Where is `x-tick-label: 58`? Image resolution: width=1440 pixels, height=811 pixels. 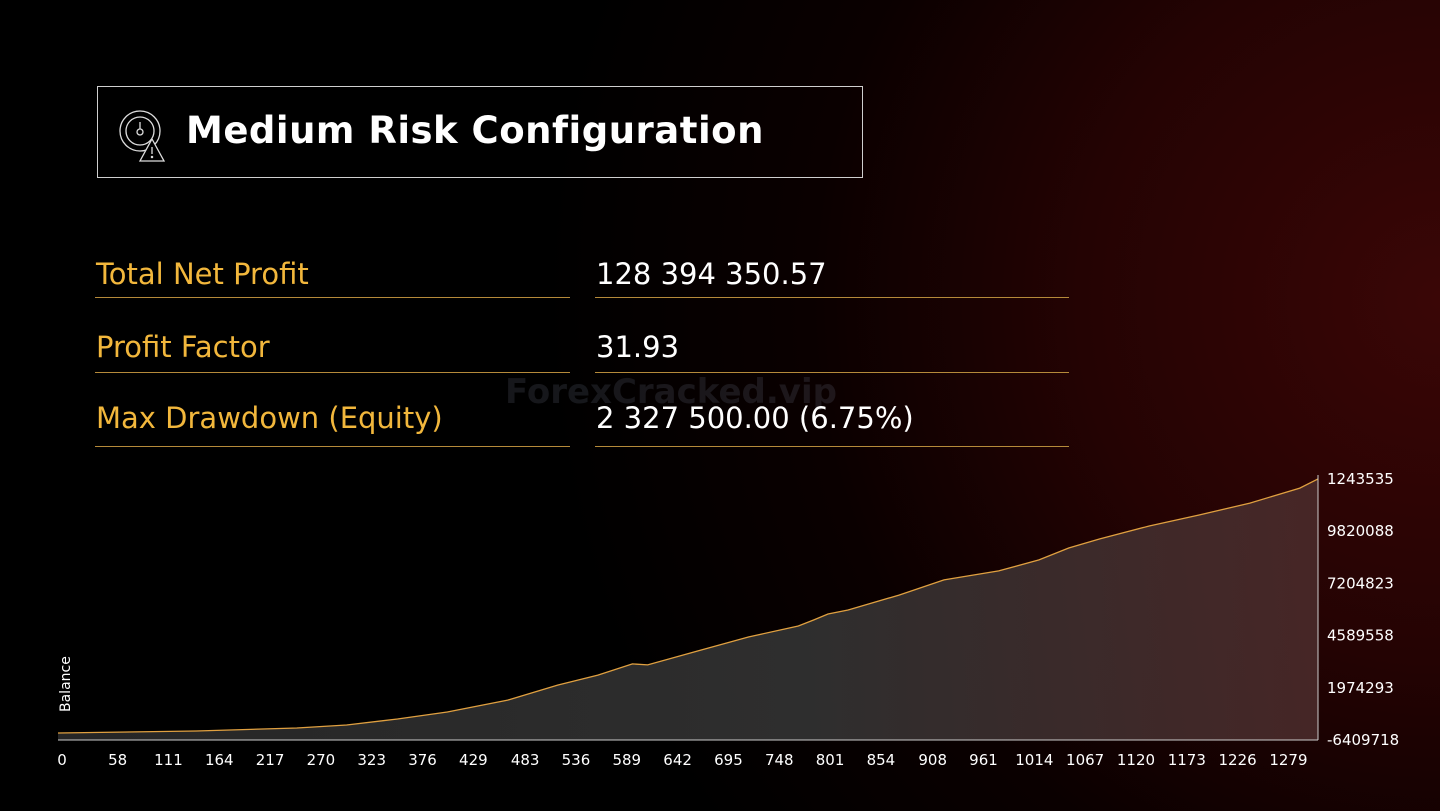 x-tick-label: 58 is located at coordinates (117, 760).